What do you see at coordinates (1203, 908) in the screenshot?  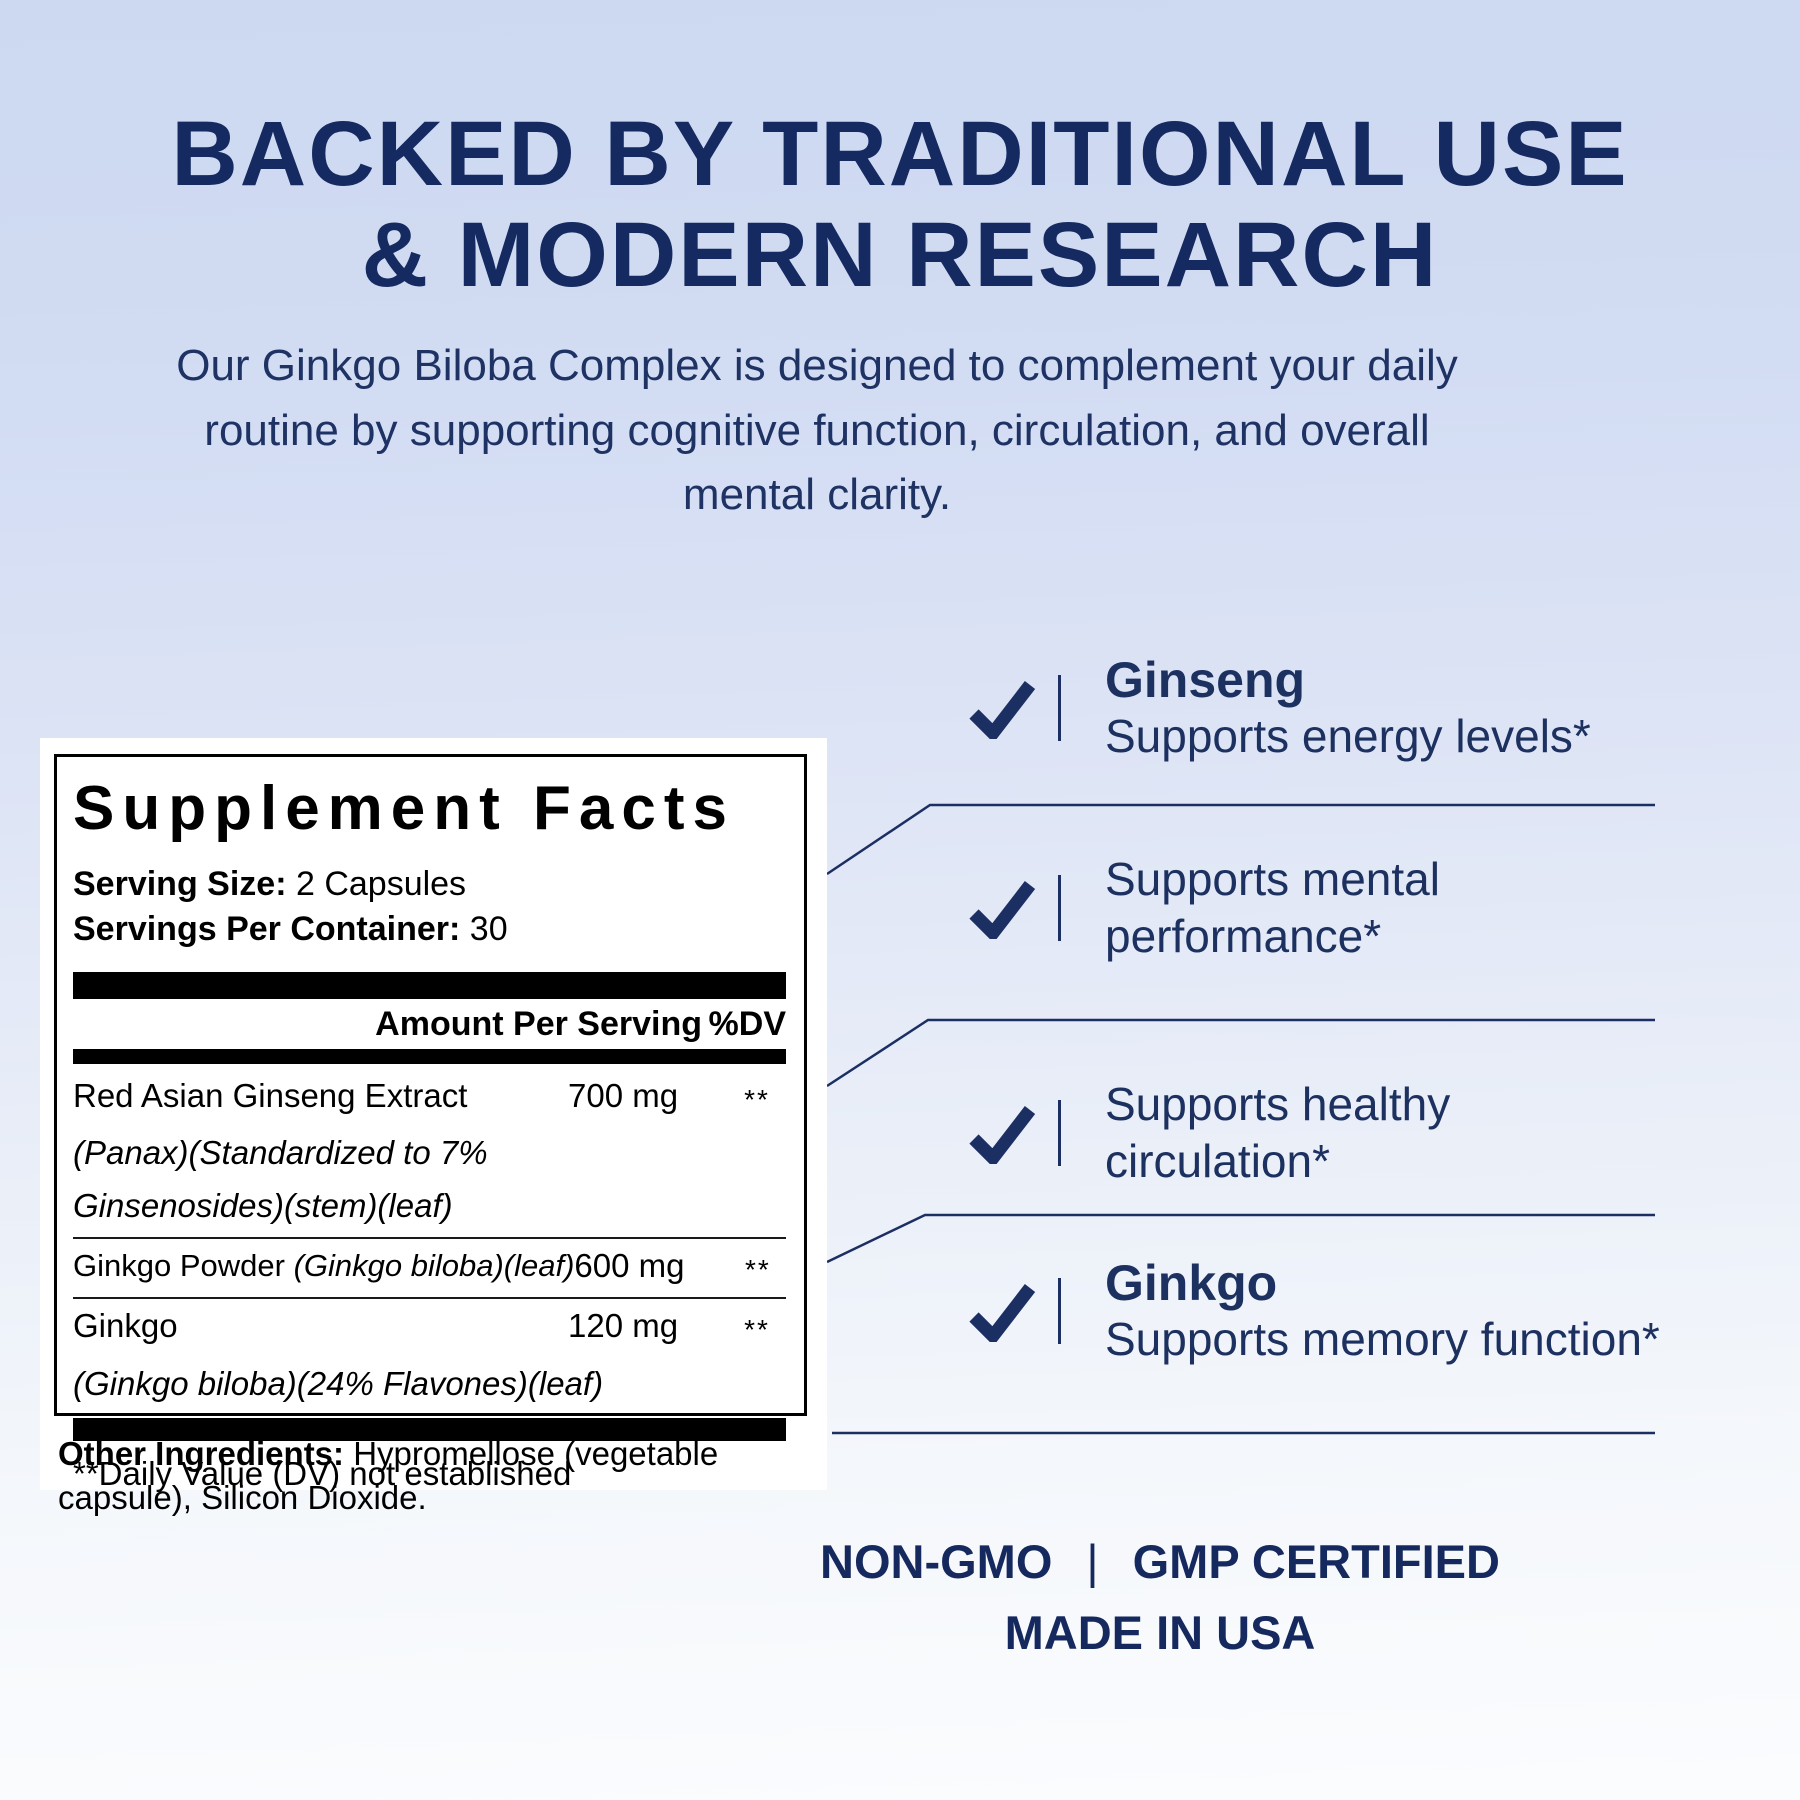 I see `benefit-item-mental-performance: Supports mental performance*` at bounding box center [1203, 908].